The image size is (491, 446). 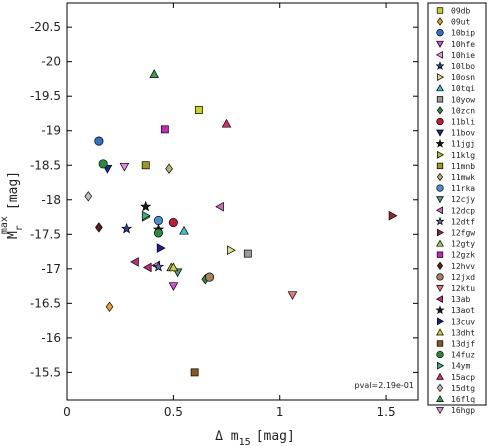 I want to click on data-point-11mwk, so click(x=169, y=168).